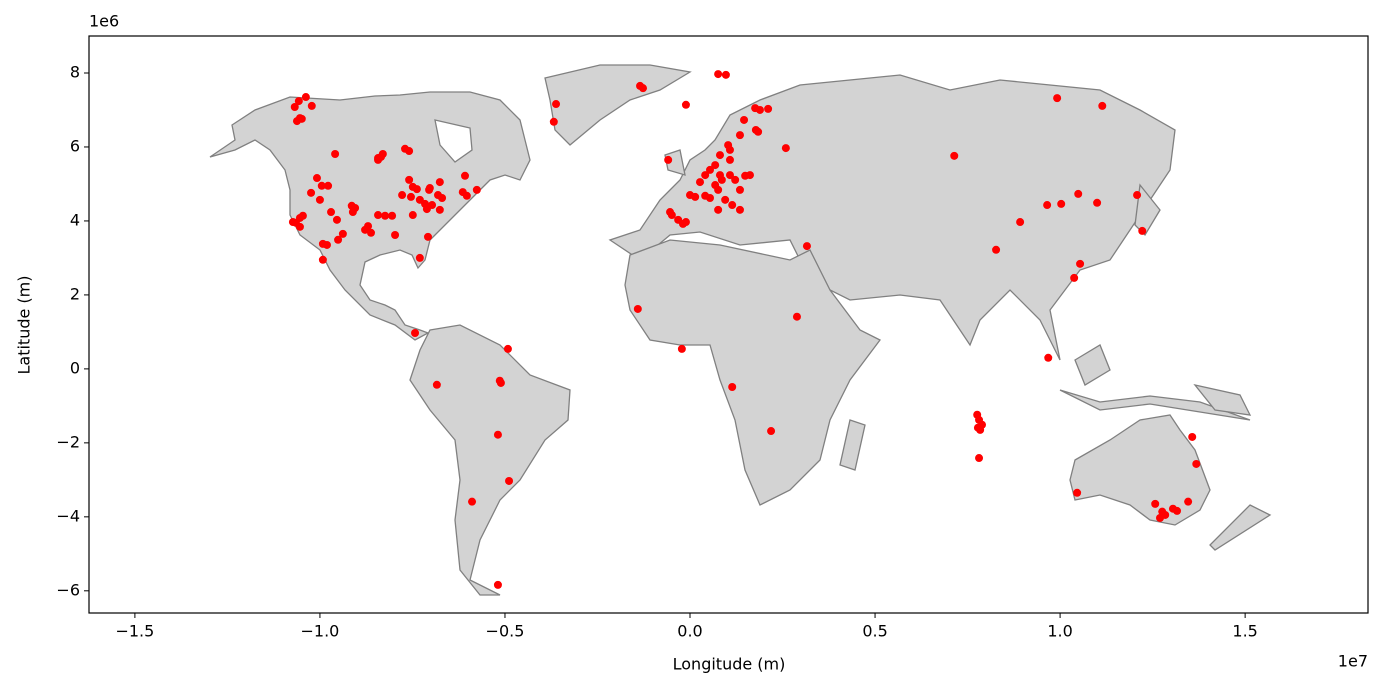 The width and height of the screenshot is (1384, 690). Describe the element at coordinates (1222, 399) in the screenshot. I see `new-guinea` at that location.